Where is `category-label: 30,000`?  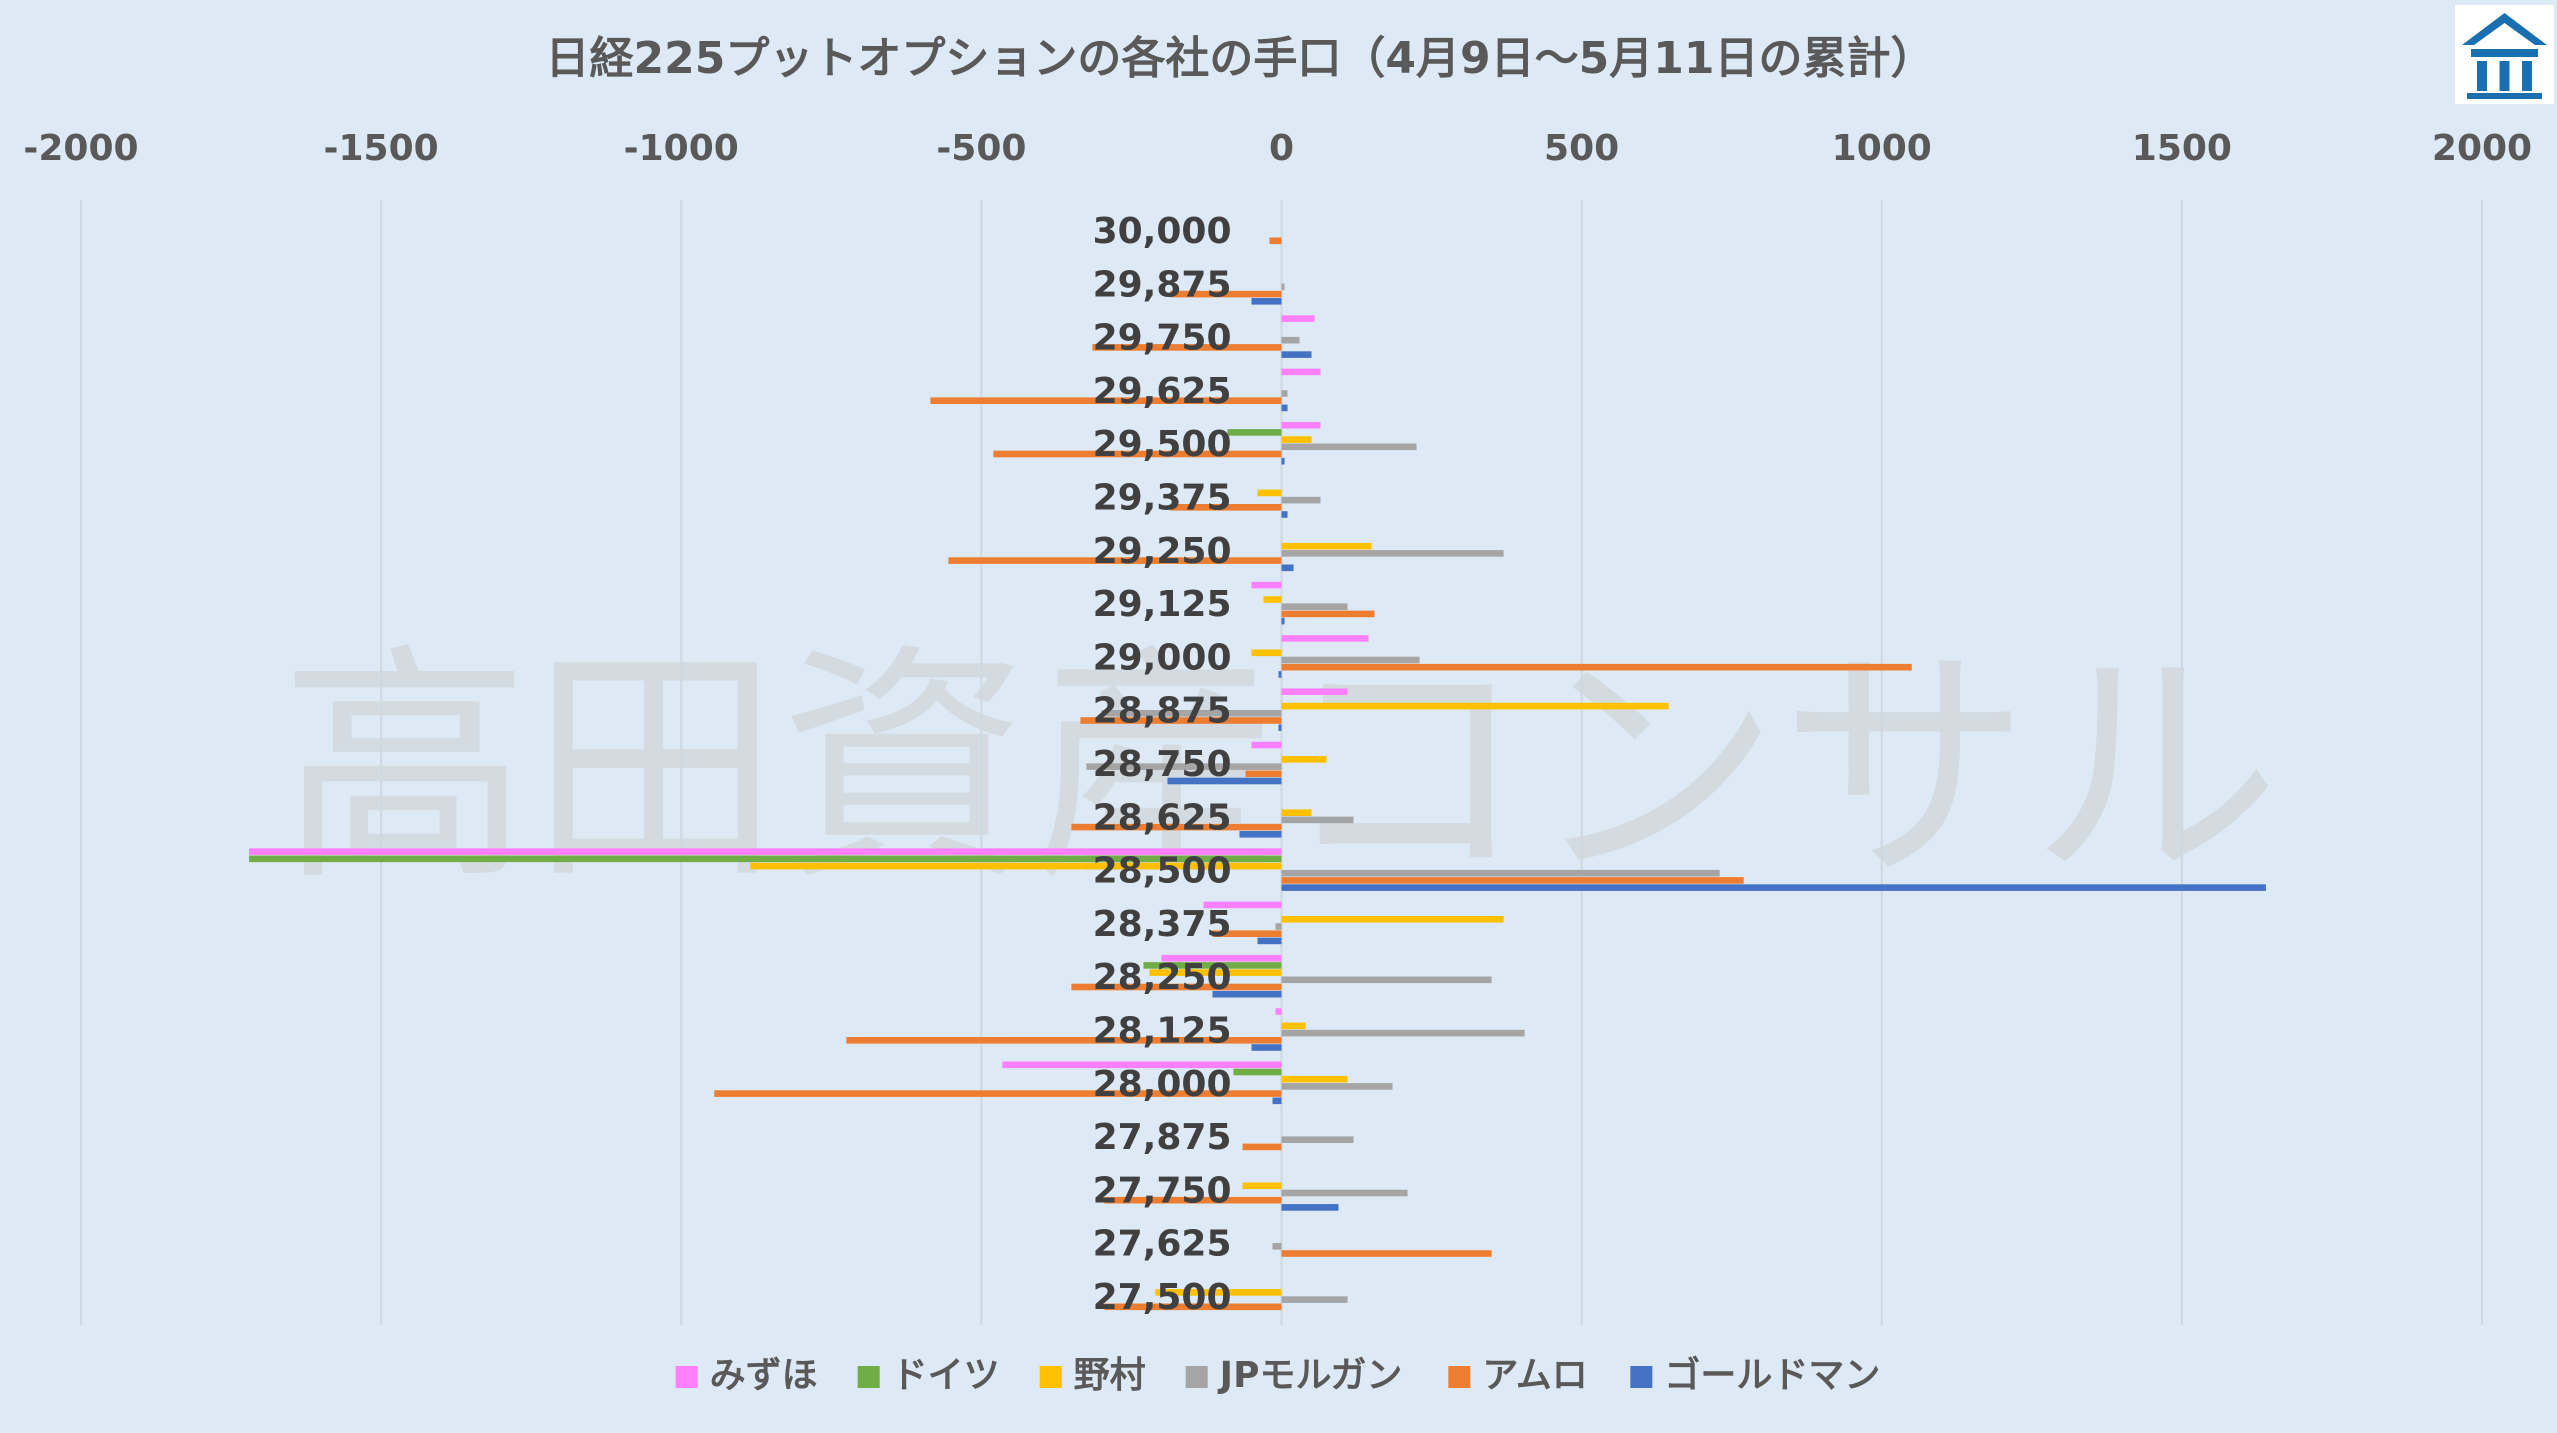
category-label: 30,000 is located at coordinates (1162, 231).